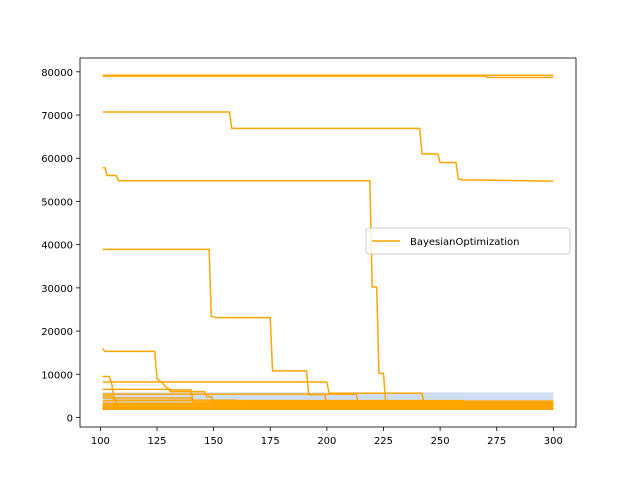  What do you see at coordinates (57, 116) in the screenshot?
I see `y-tick-label-70000: 70000` at bounding box center [57, 116].